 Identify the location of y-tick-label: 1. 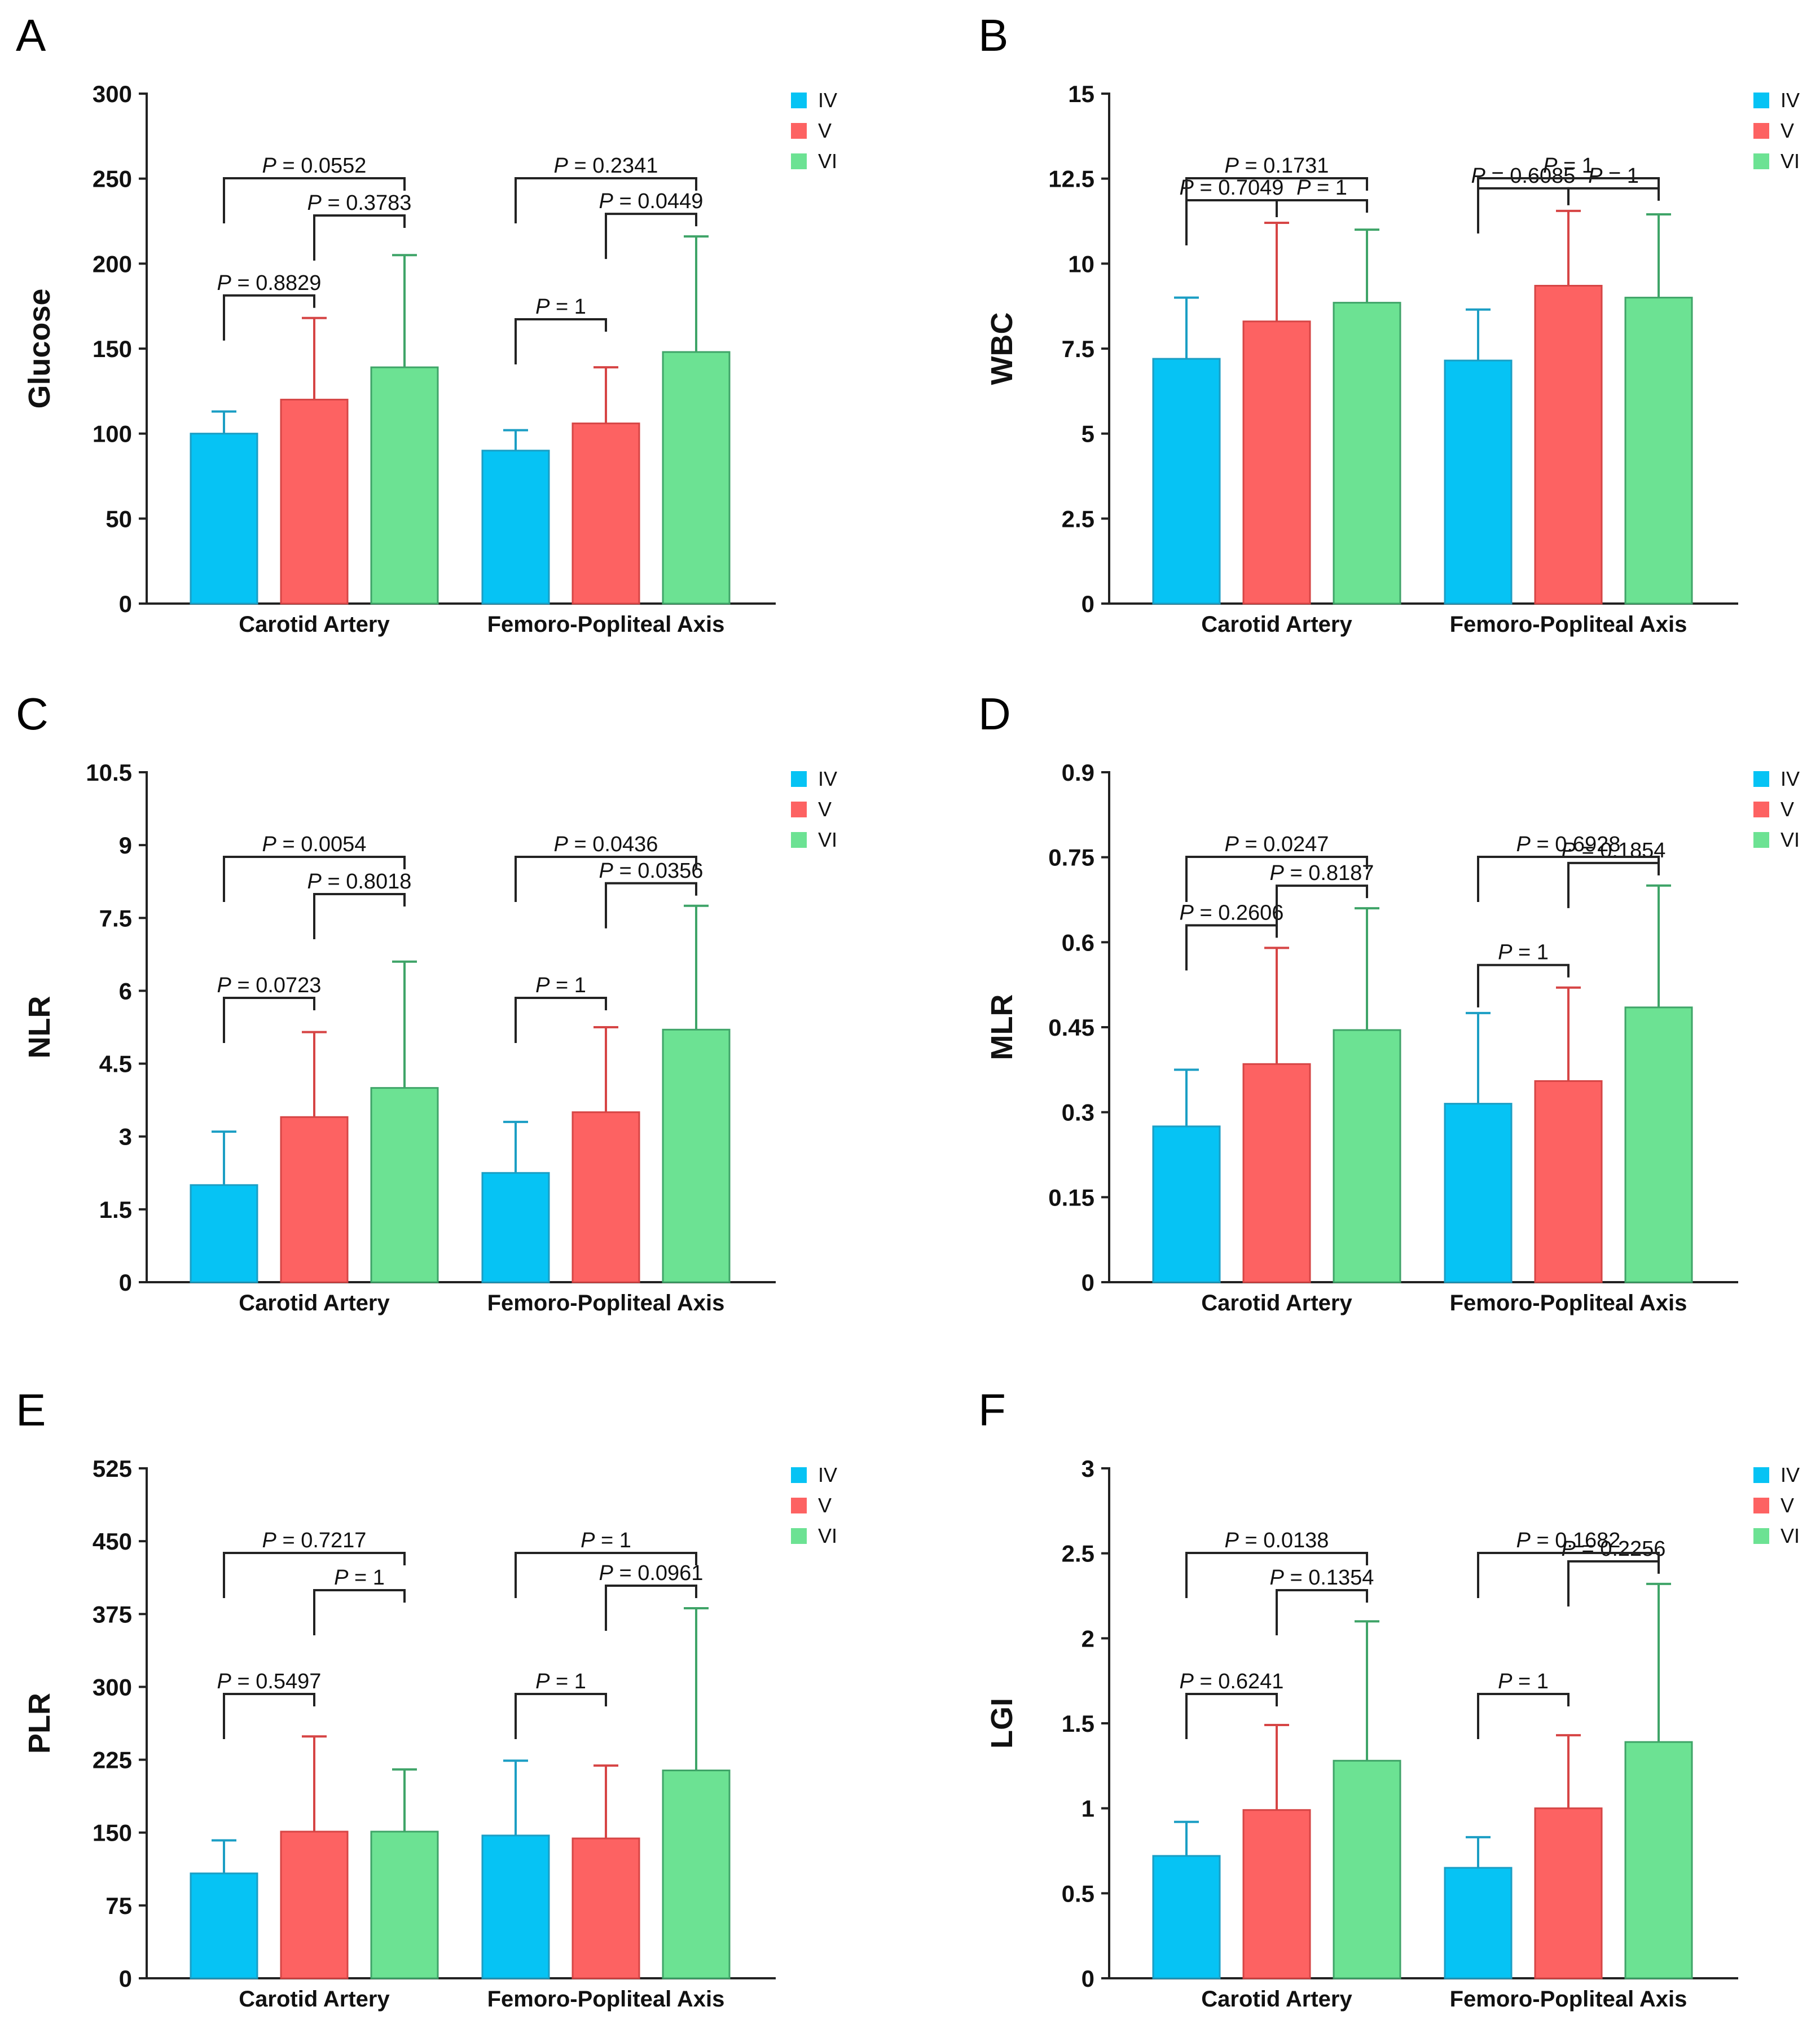
(1088, 1809).